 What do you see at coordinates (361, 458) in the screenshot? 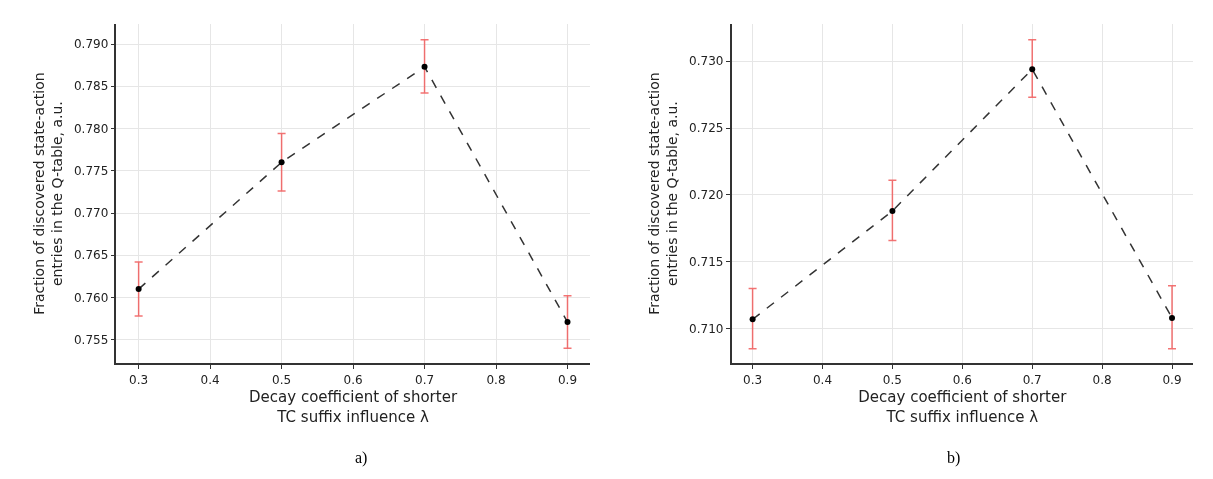
I see `text: a)` at bounding box center [361, 458].